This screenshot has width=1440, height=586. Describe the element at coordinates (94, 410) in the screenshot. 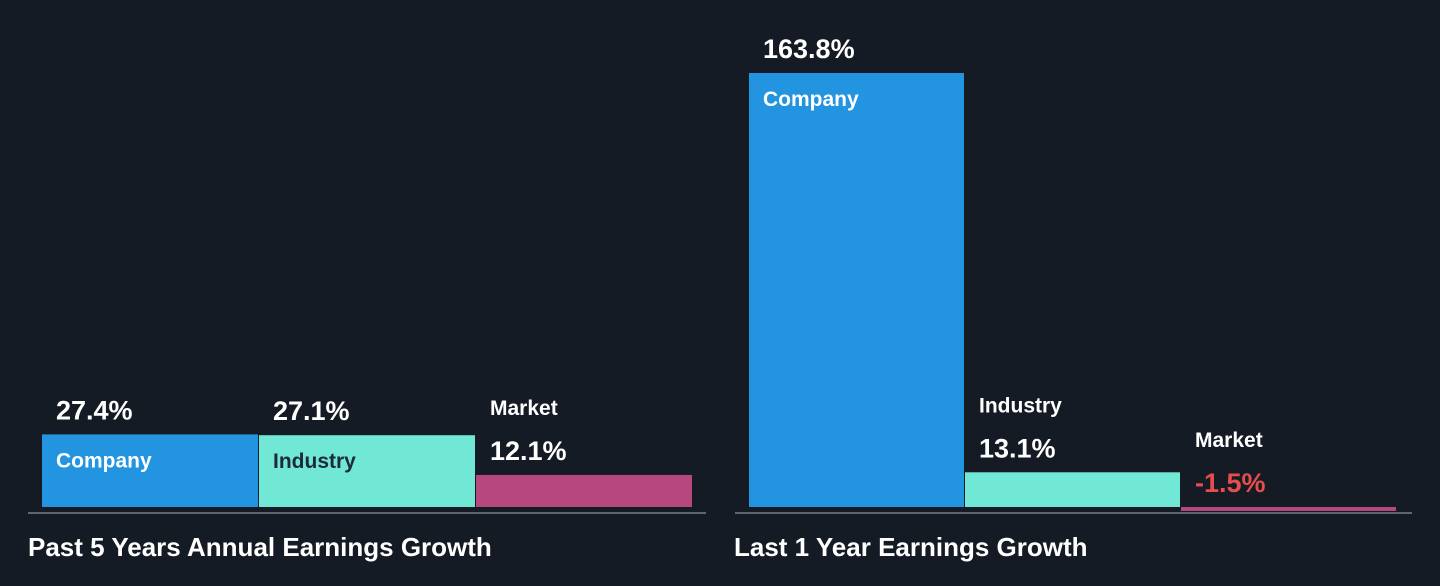

I see `value-label-company: 27.4%` at that location.